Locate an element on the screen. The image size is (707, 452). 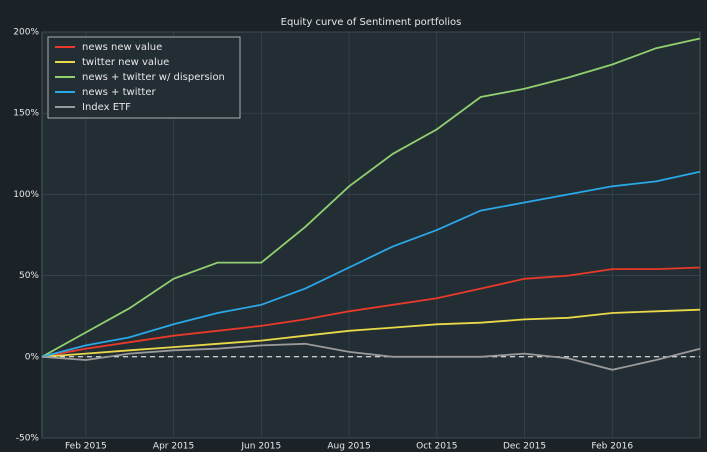
chart-title: Equity curve of Sentiment portfolios is located at coordinates (371, 22).